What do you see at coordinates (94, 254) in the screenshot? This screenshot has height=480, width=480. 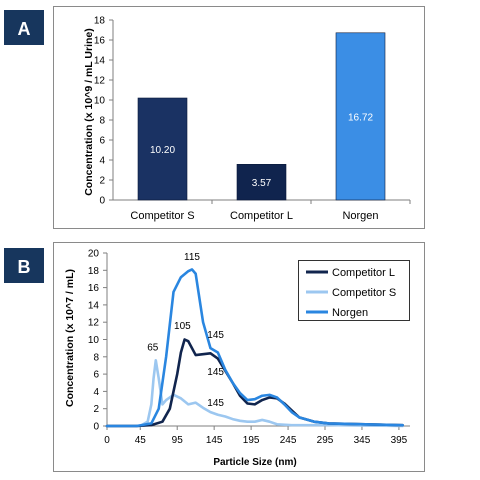 I see `panel-b-y-tick-label: 20` at bounding box center [94, 254].